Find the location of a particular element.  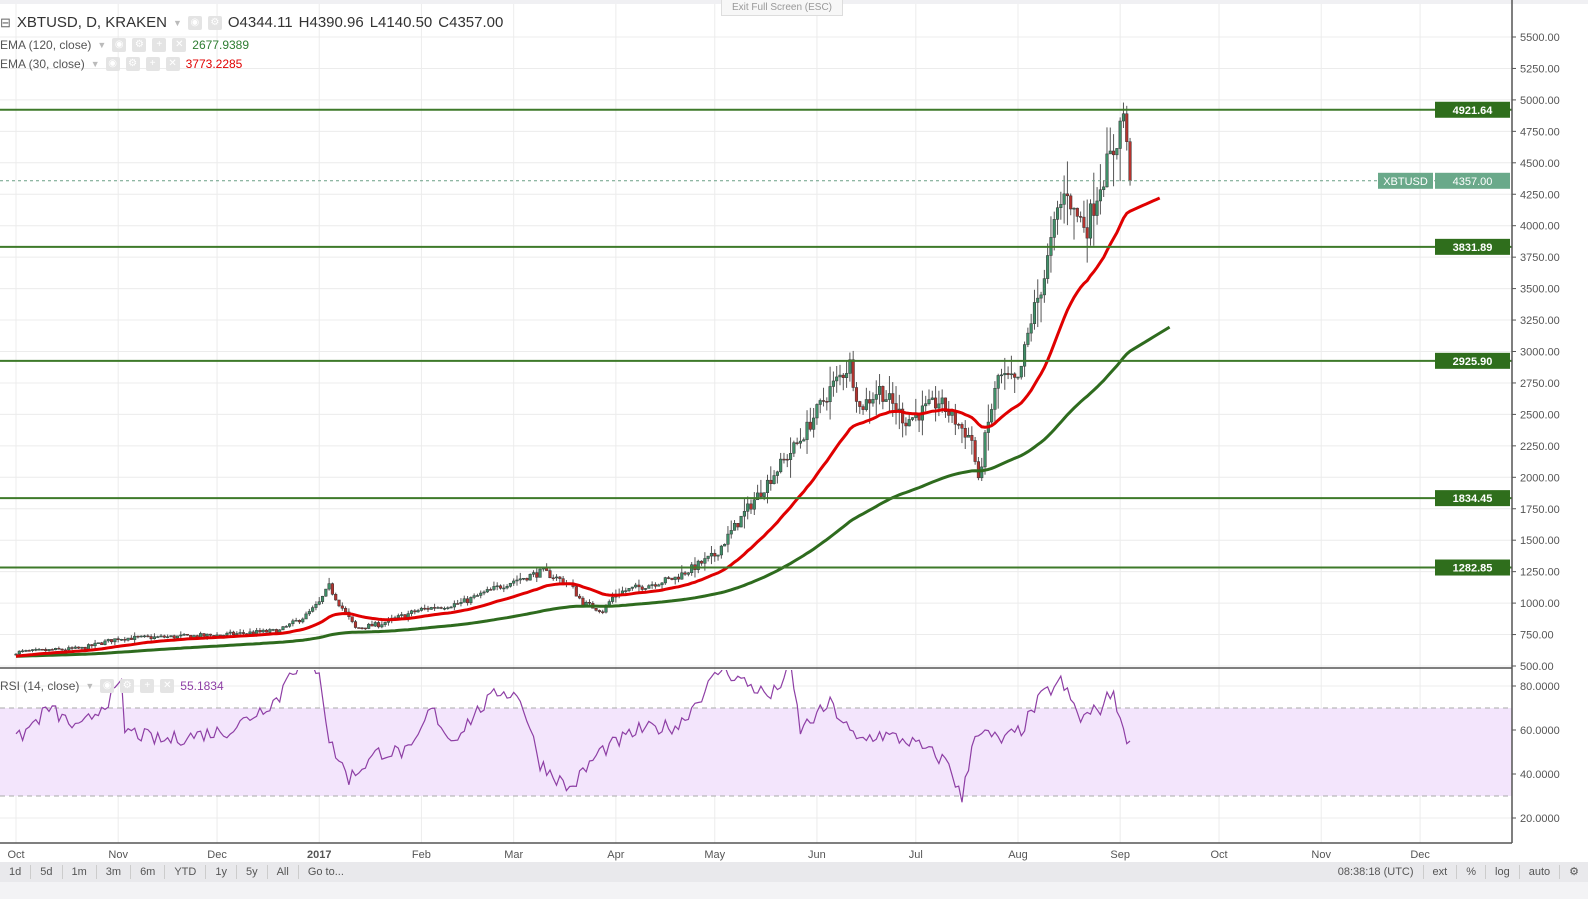

percent-toggle: % is located at coordinates (1470, 872).